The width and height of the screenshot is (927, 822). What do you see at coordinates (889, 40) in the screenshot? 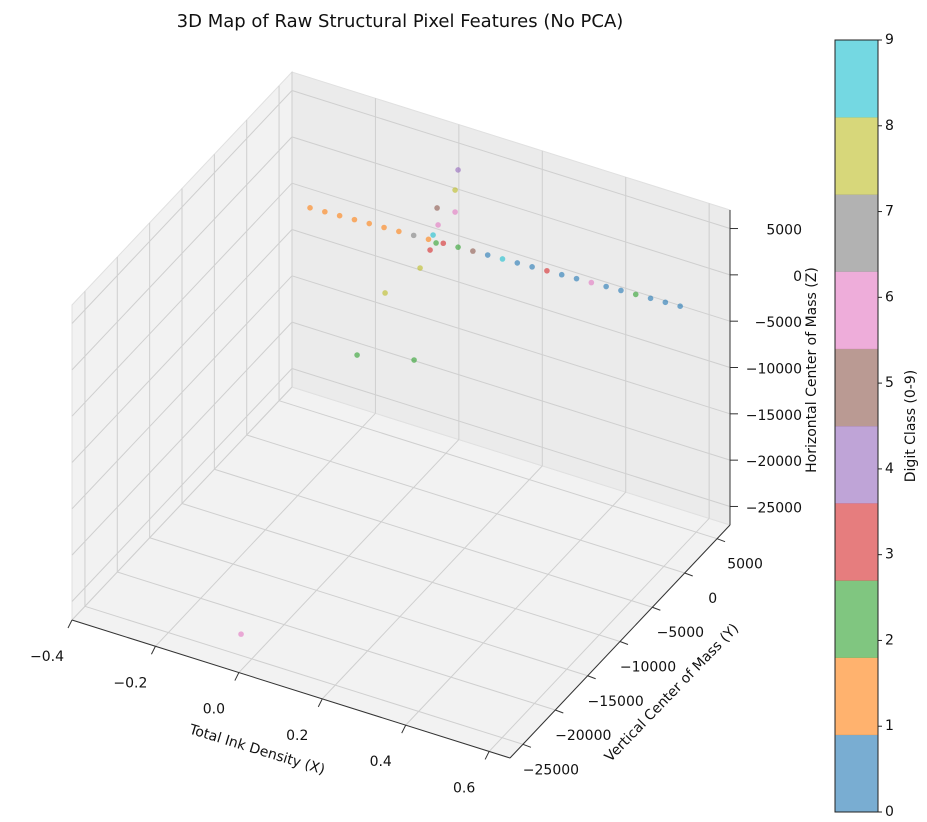
I see `colorbar-tick-label: 9` at bounding box center [889, 40].